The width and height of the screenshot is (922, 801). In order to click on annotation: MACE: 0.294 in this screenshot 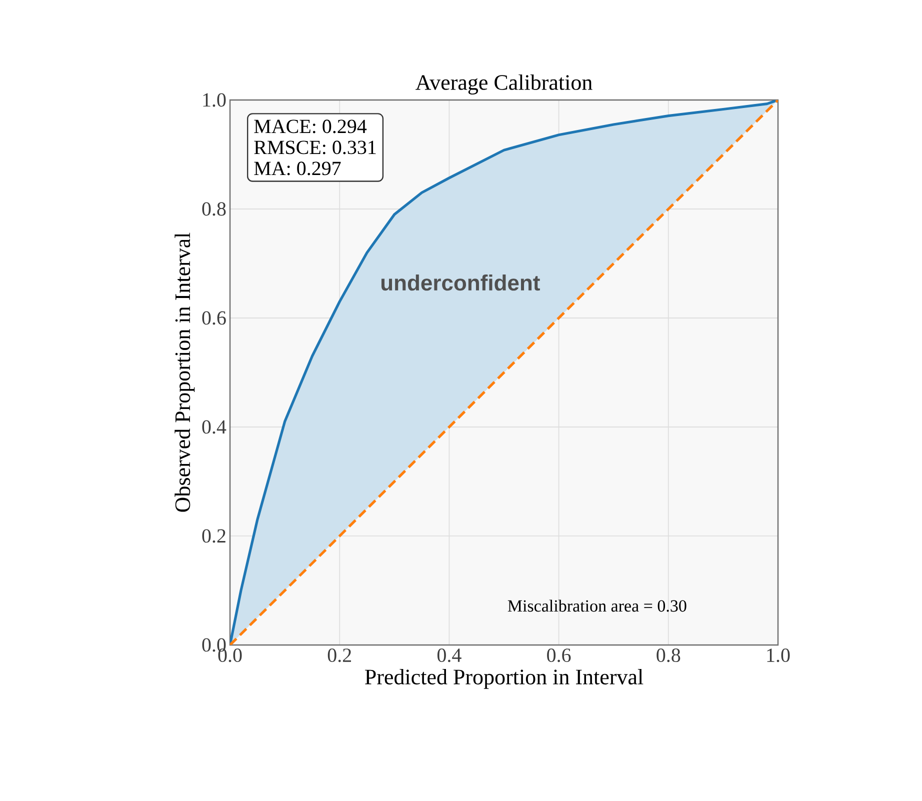, I will do `click(310, 127)`.